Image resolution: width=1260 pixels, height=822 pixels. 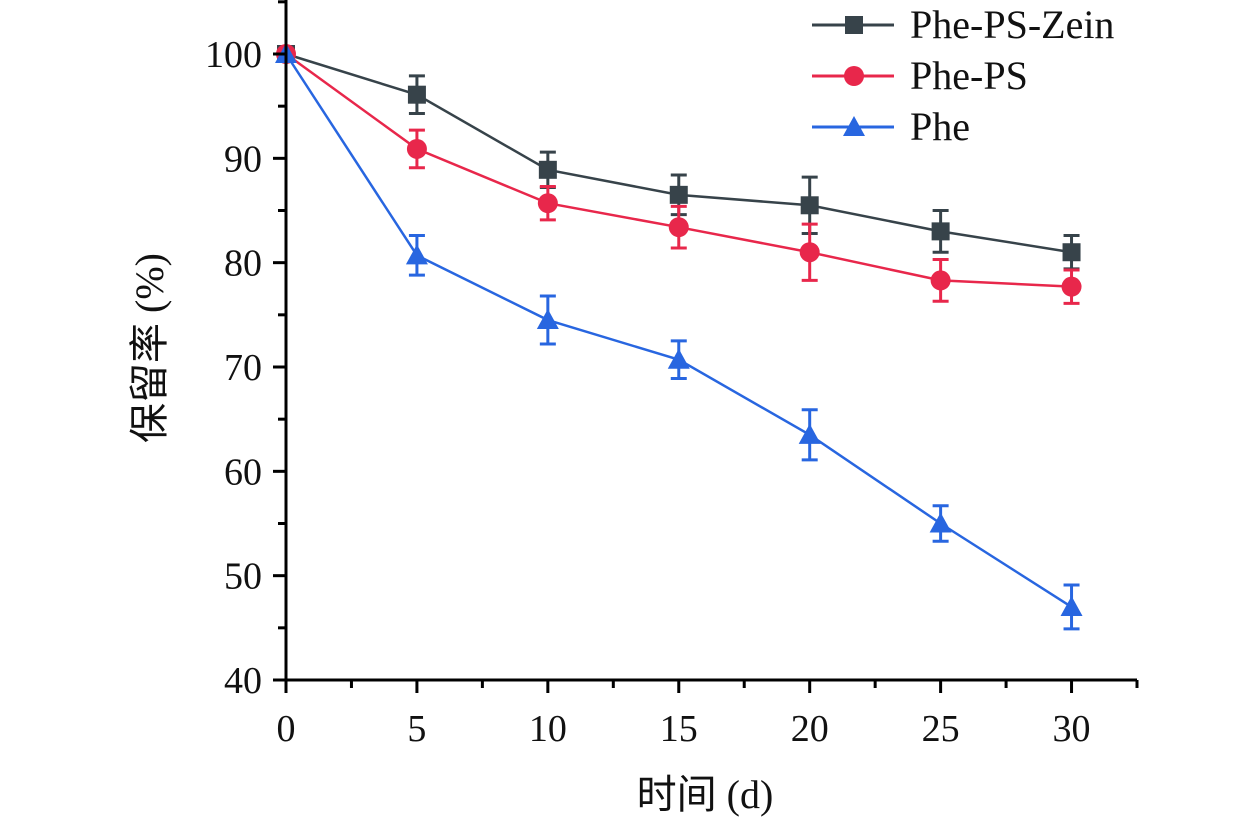 I want to click on x-tick-label: 10, so click(x=548, y=729).